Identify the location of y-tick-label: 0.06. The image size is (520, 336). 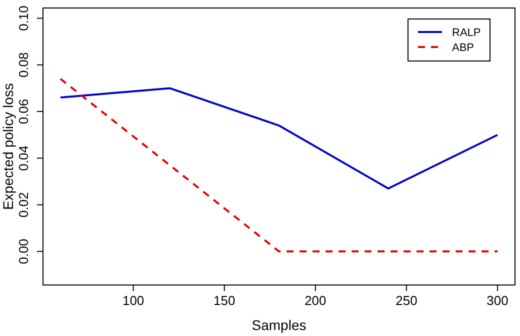
(23, 111).